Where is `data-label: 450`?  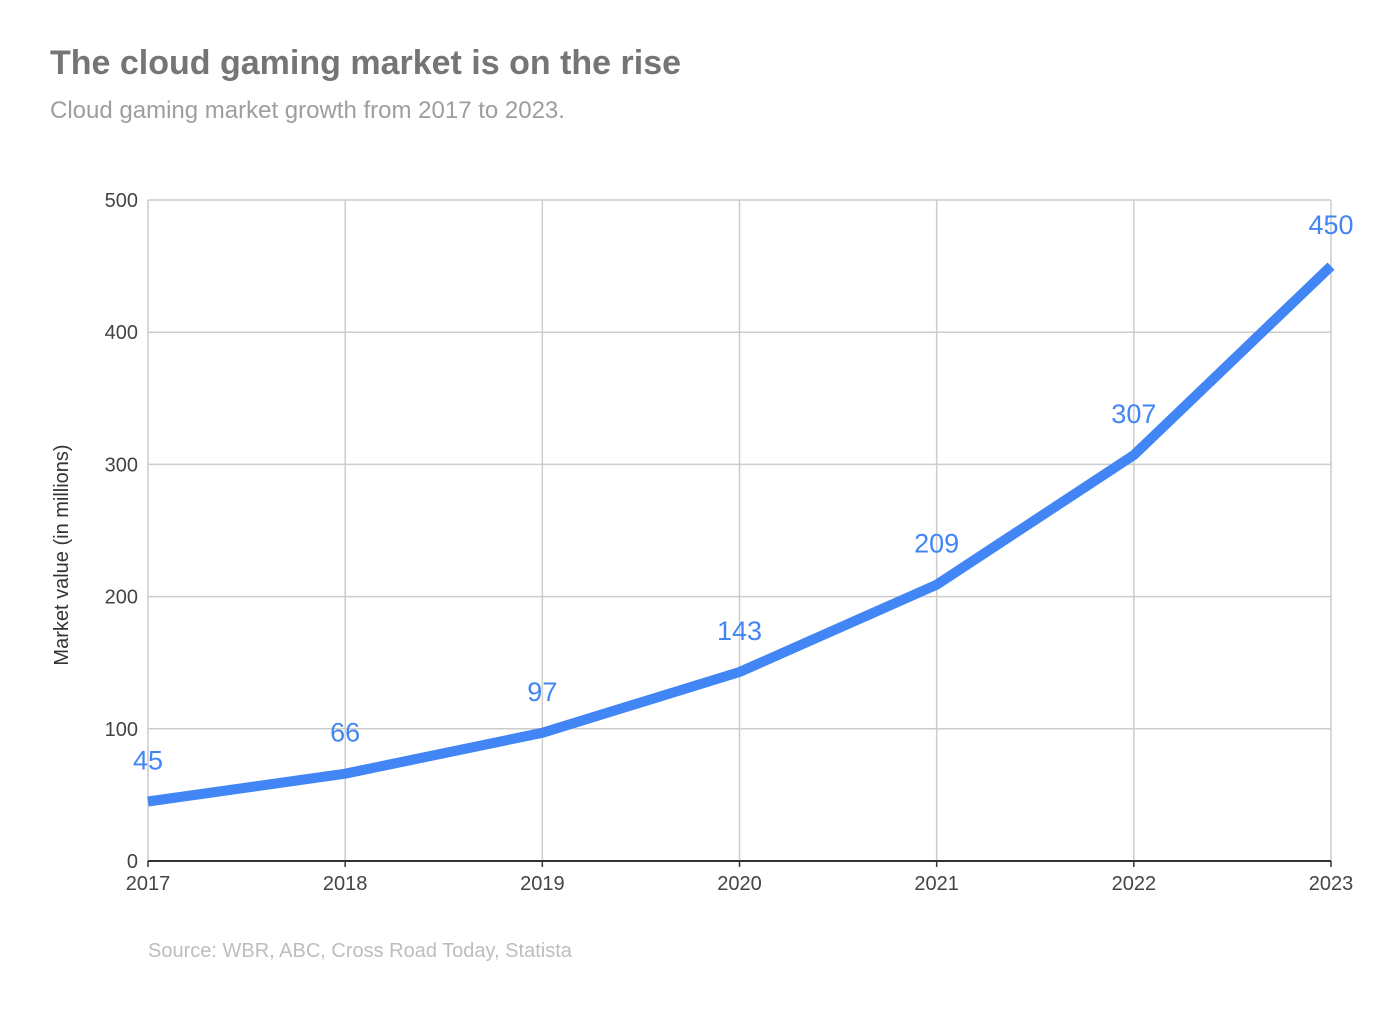
data-label: 450 is located at coordinates (1330, 225).